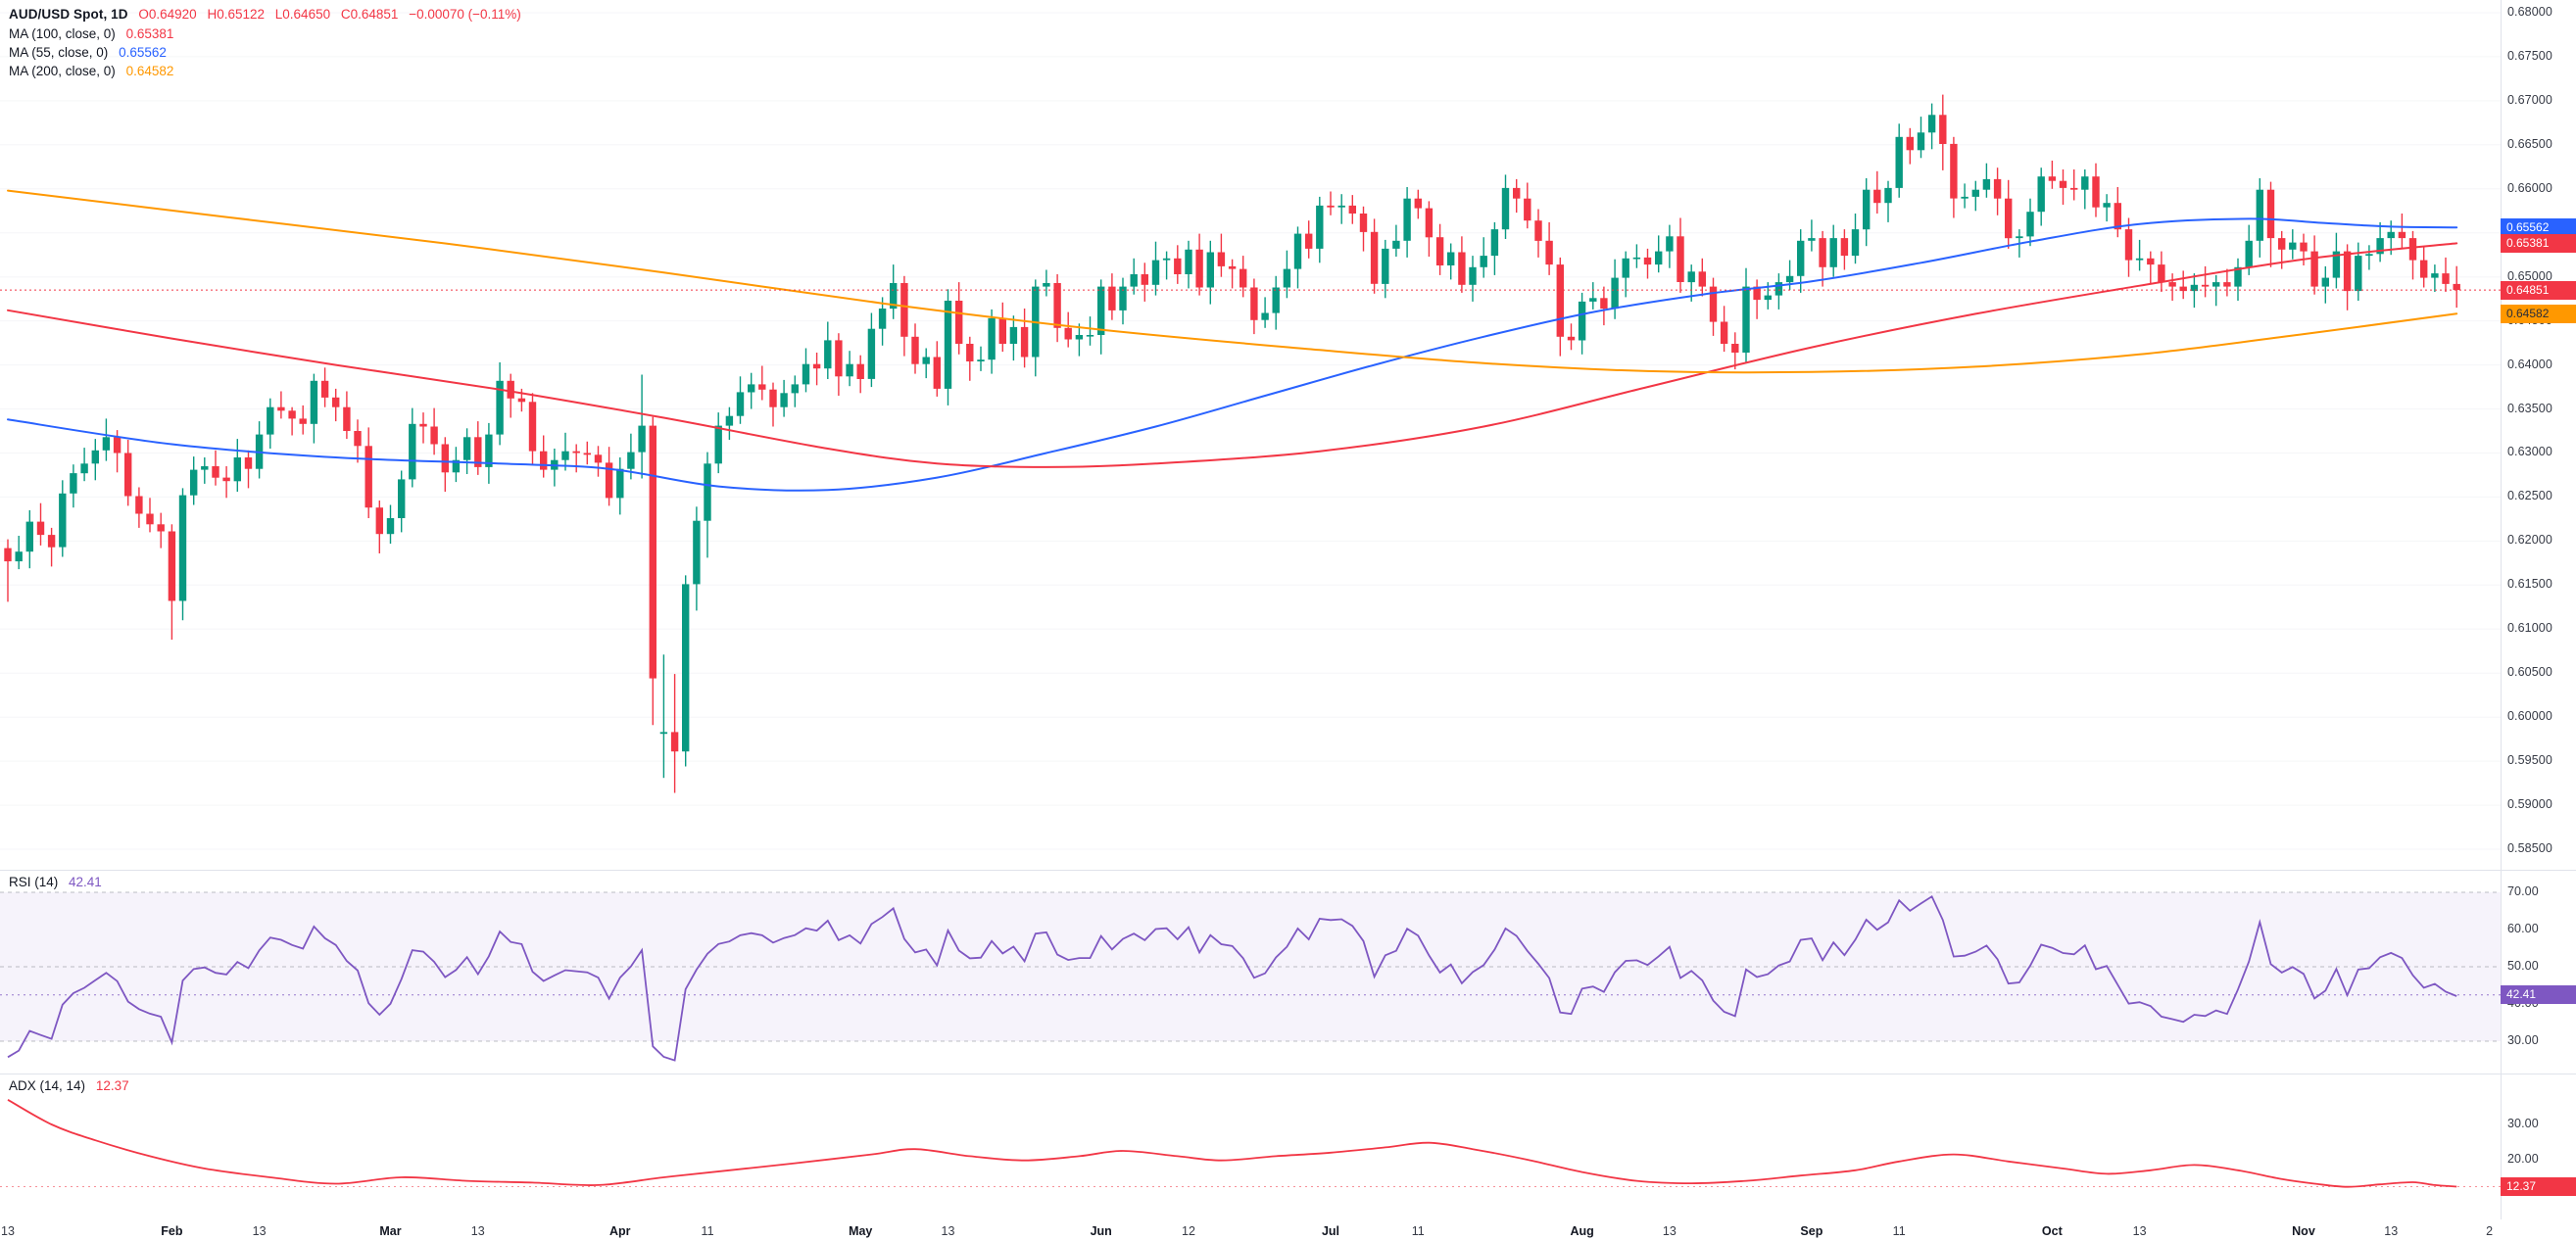 Image resolution: width=2576 pixels, height=1241 pixels. Describe the element at coordinates (2529, 584) in the screenshot. I see `price-axis-label: 0.61500` at that location.